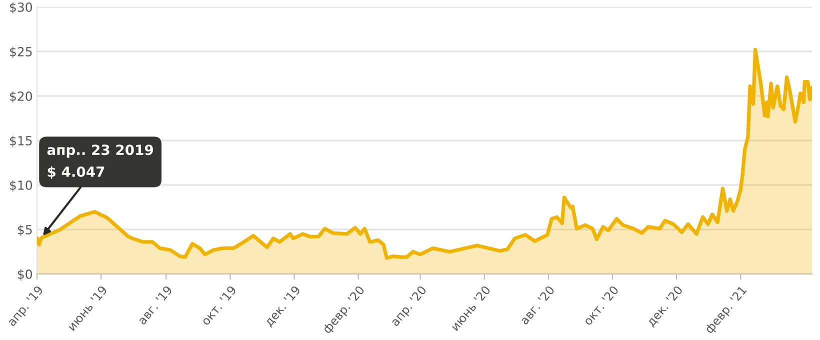 This screenshot has height=340, width=820. What do you see at coordinates (21, 186) in the screenshot?
I see `y-tick-label: $10` at bounding box center [21, 186].